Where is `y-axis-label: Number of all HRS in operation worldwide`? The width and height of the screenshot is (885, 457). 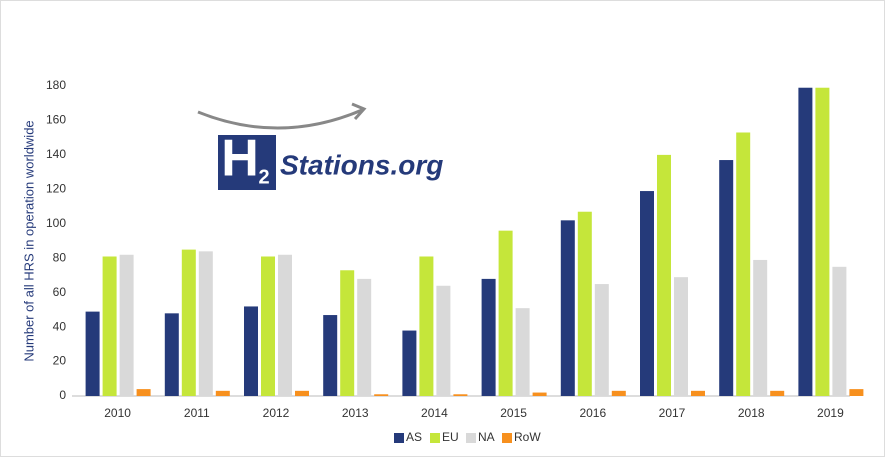
y-axis-label: Number of all HRS in operation worldwide is located at coordinates (28, 240).